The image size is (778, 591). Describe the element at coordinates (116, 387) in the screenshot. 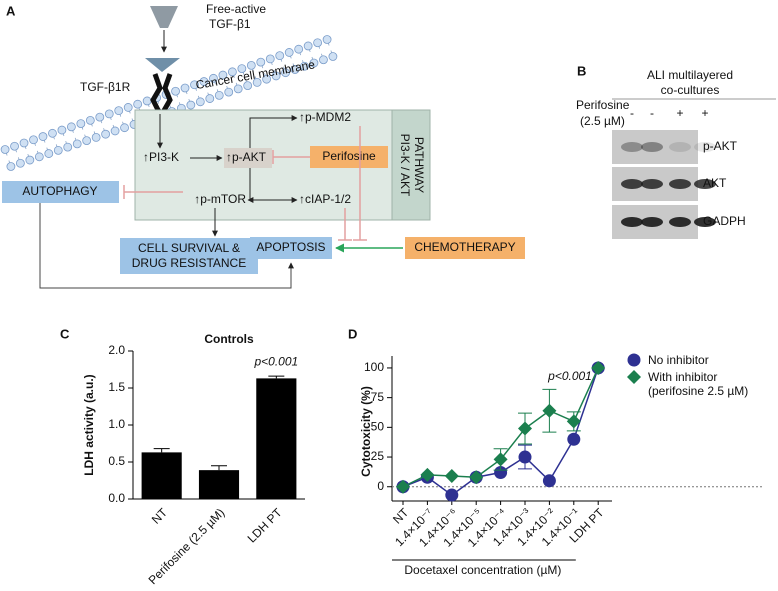

I see `y-tick-label: 1.5` at that location.